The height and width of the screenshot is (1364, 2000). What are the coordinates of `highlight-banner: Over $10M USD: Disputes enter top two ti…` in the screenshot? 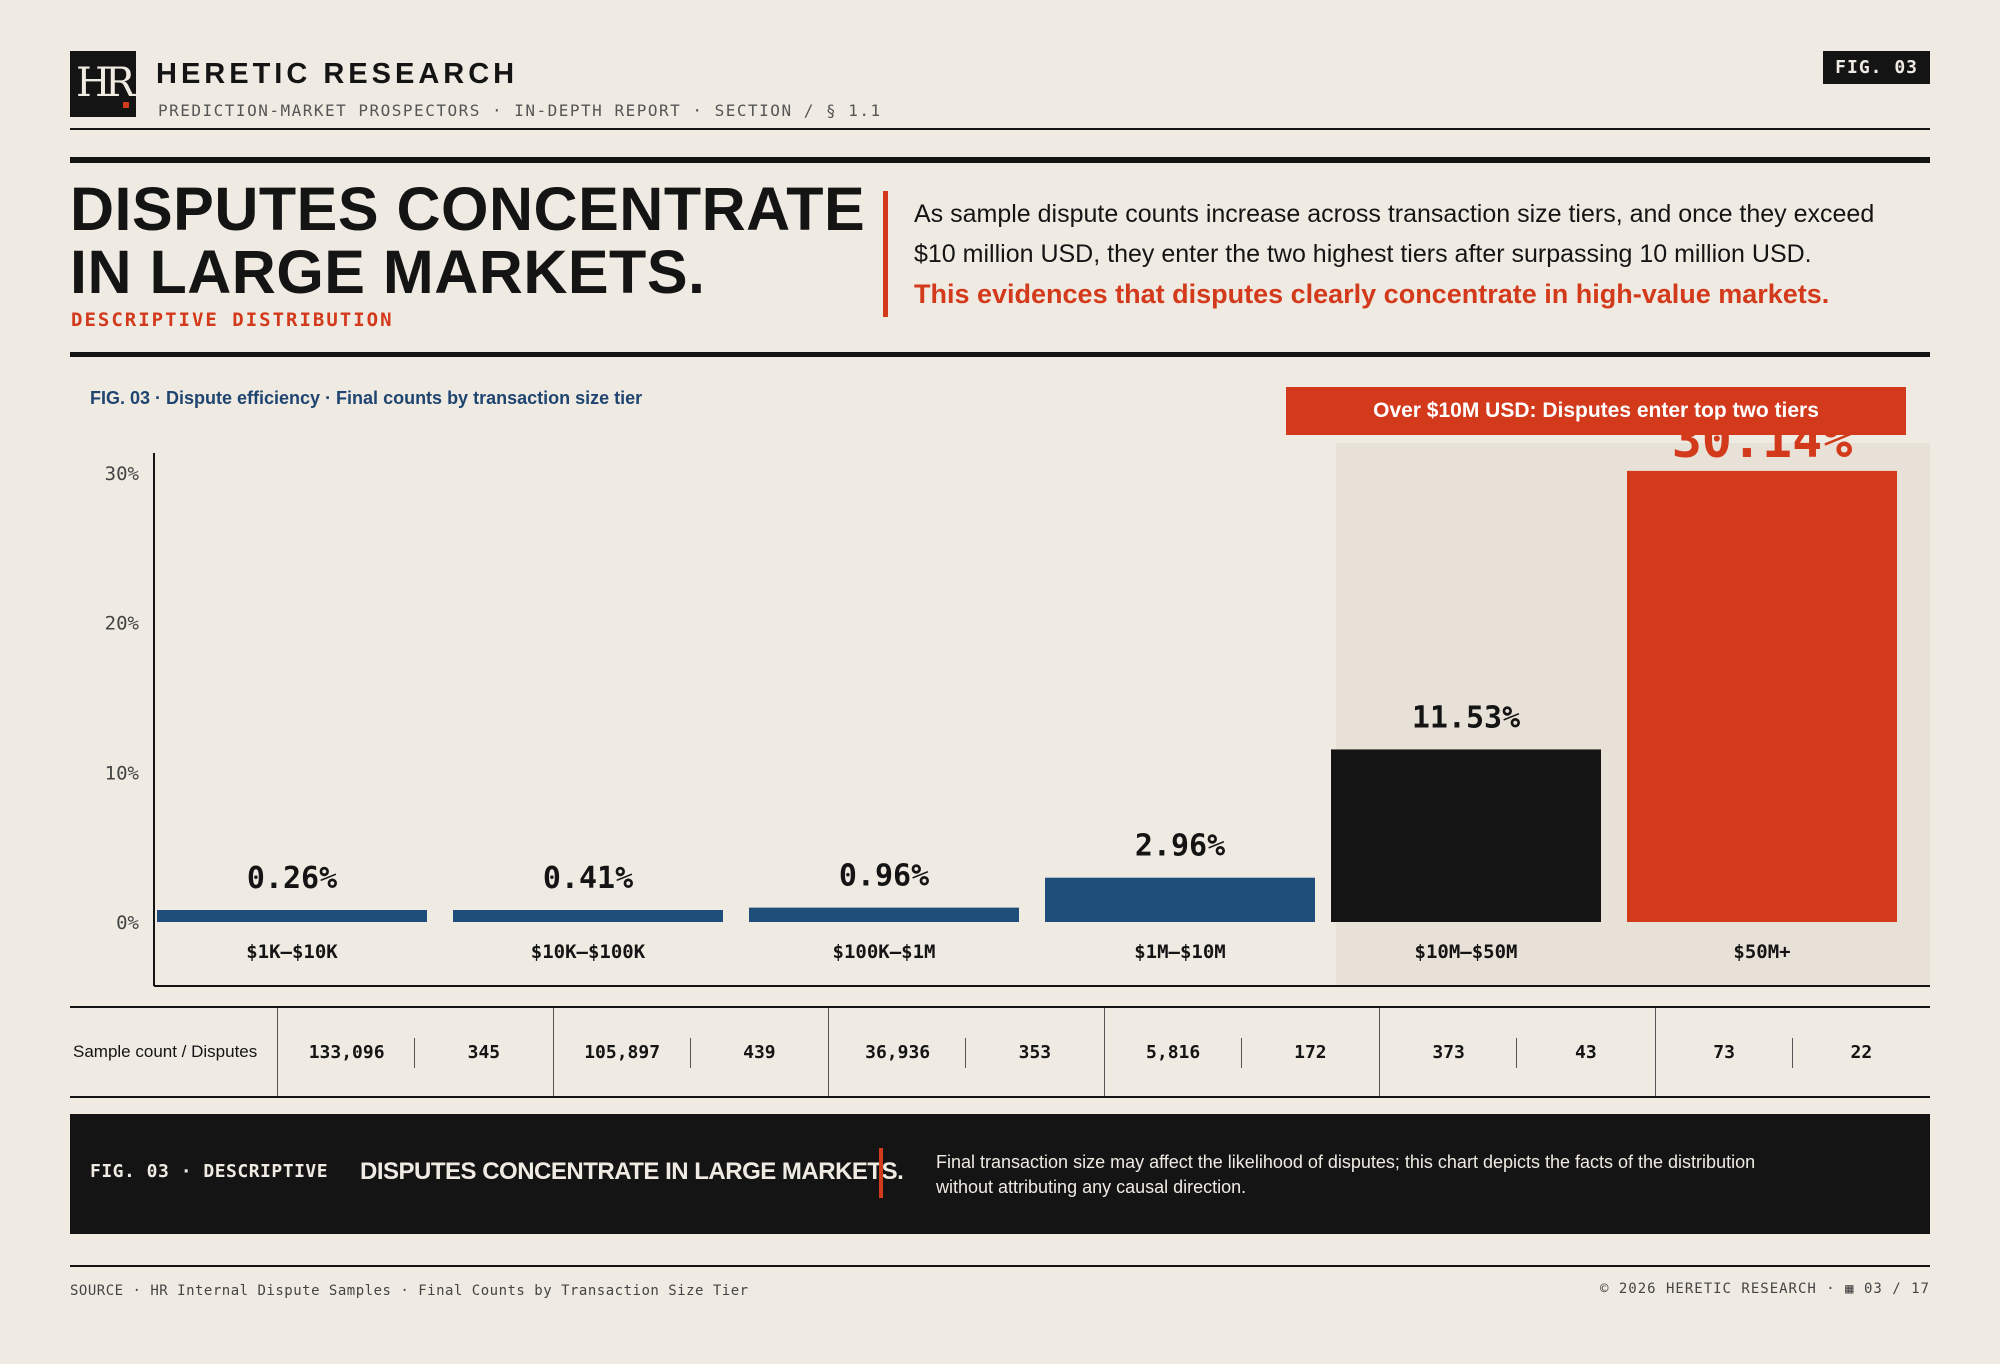 It's located at (1596, 411).